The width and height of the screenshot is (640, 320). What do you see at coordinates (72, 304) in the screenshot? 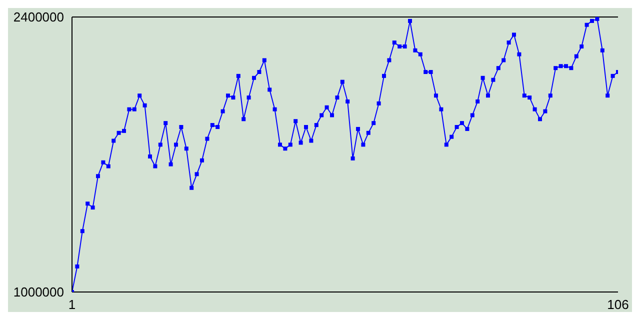
I see `x-tick-label: 1` at bounding box center [72, 304].